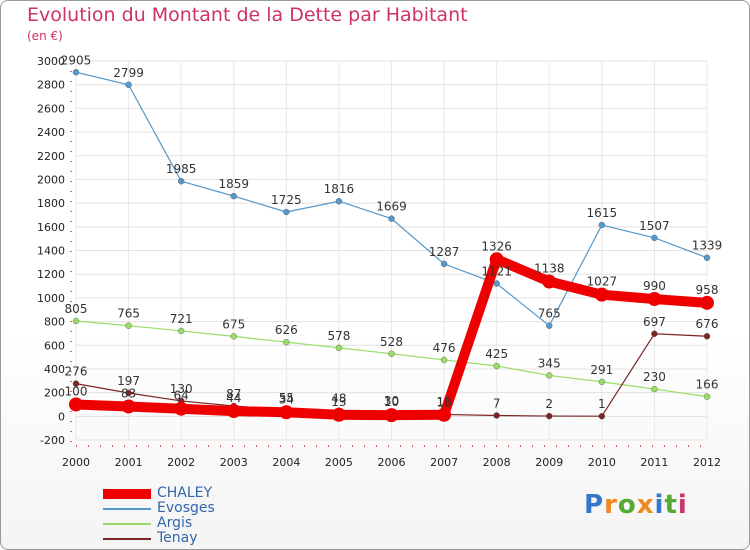  What do you see at coordinates (611, 505) in the screenshot?
I see `logo-letter: r` at bounding box center [611, 505].